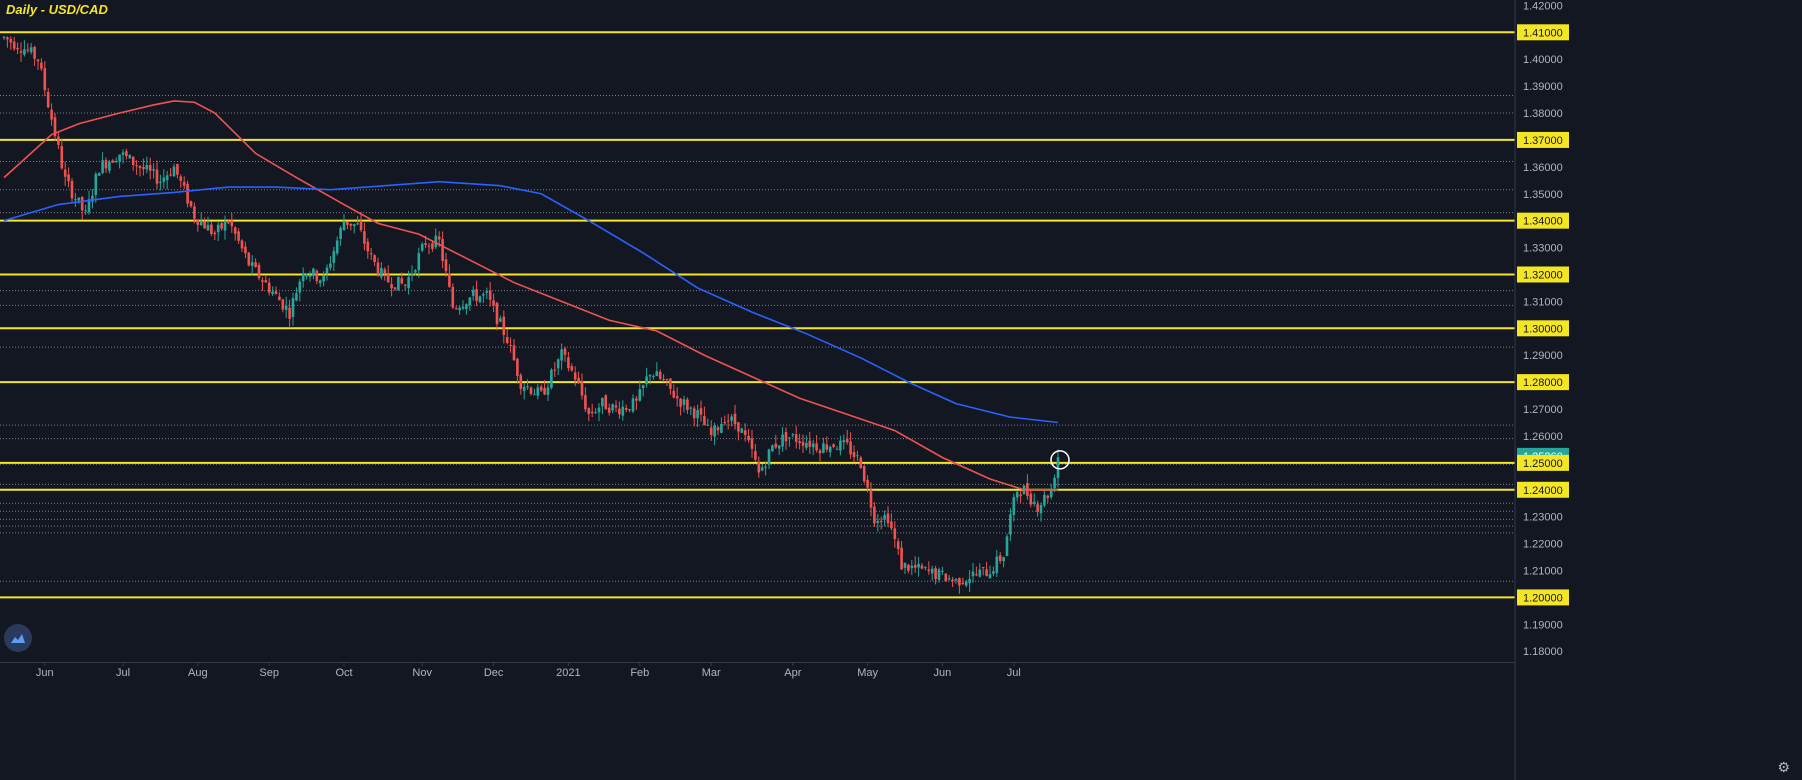 The width and height of the screenshot is (1802, 780). What do you see at coordinates (422, 673) in the screenshot?
I see `x-tick-label: Nov` at bounding box center [422, 673].